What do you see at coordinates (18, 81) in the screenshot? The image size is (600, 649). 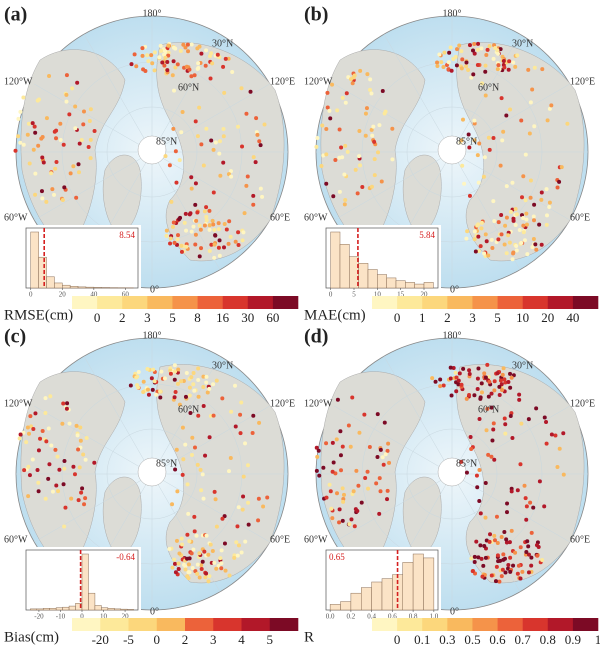 I see `map-label: 120°W` at bounding box center [18, 81].